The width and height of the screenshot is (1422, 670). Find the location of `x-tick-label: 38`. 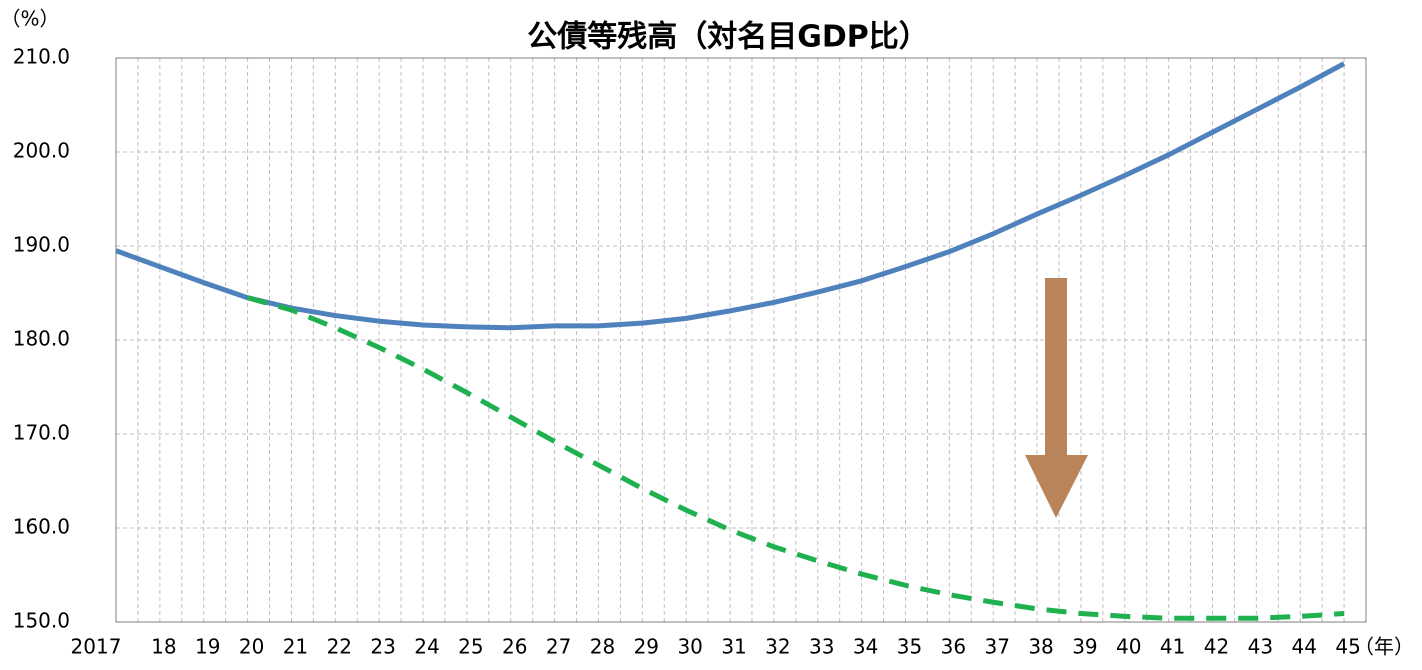

x-tick-label: 38 is located at coordinates (1040, 647).